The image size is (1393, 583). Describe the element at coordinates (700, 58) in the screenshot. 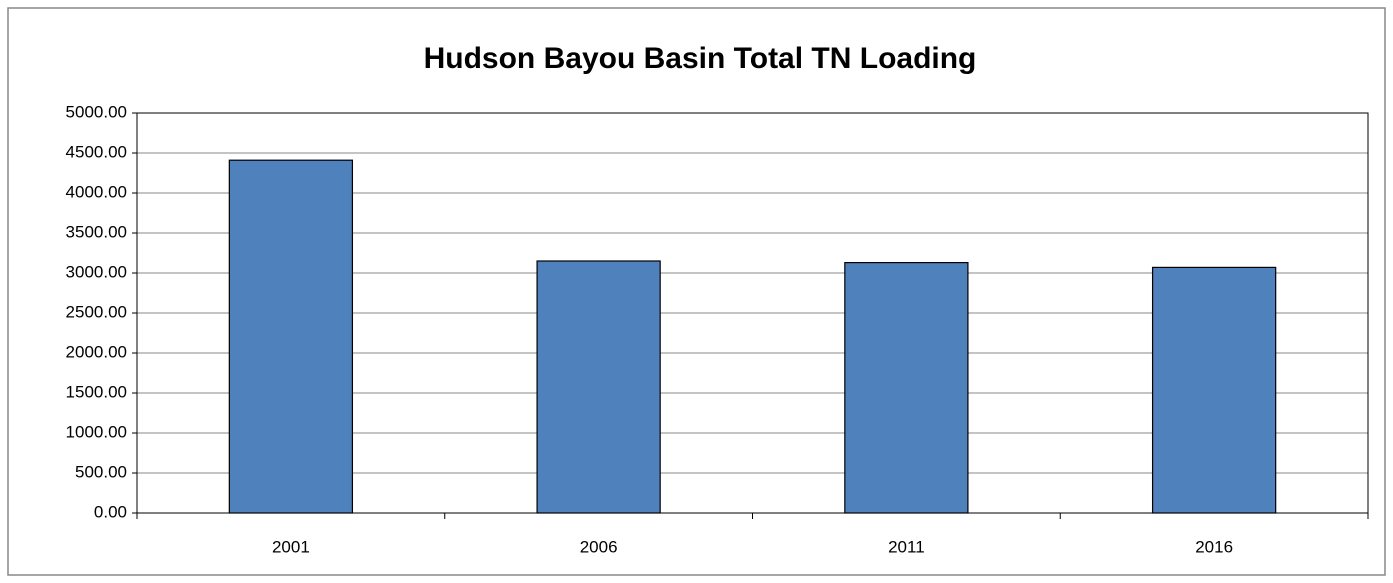

I see `chart-title: Hudson Bayou Basin Total TN Loading` at that location.